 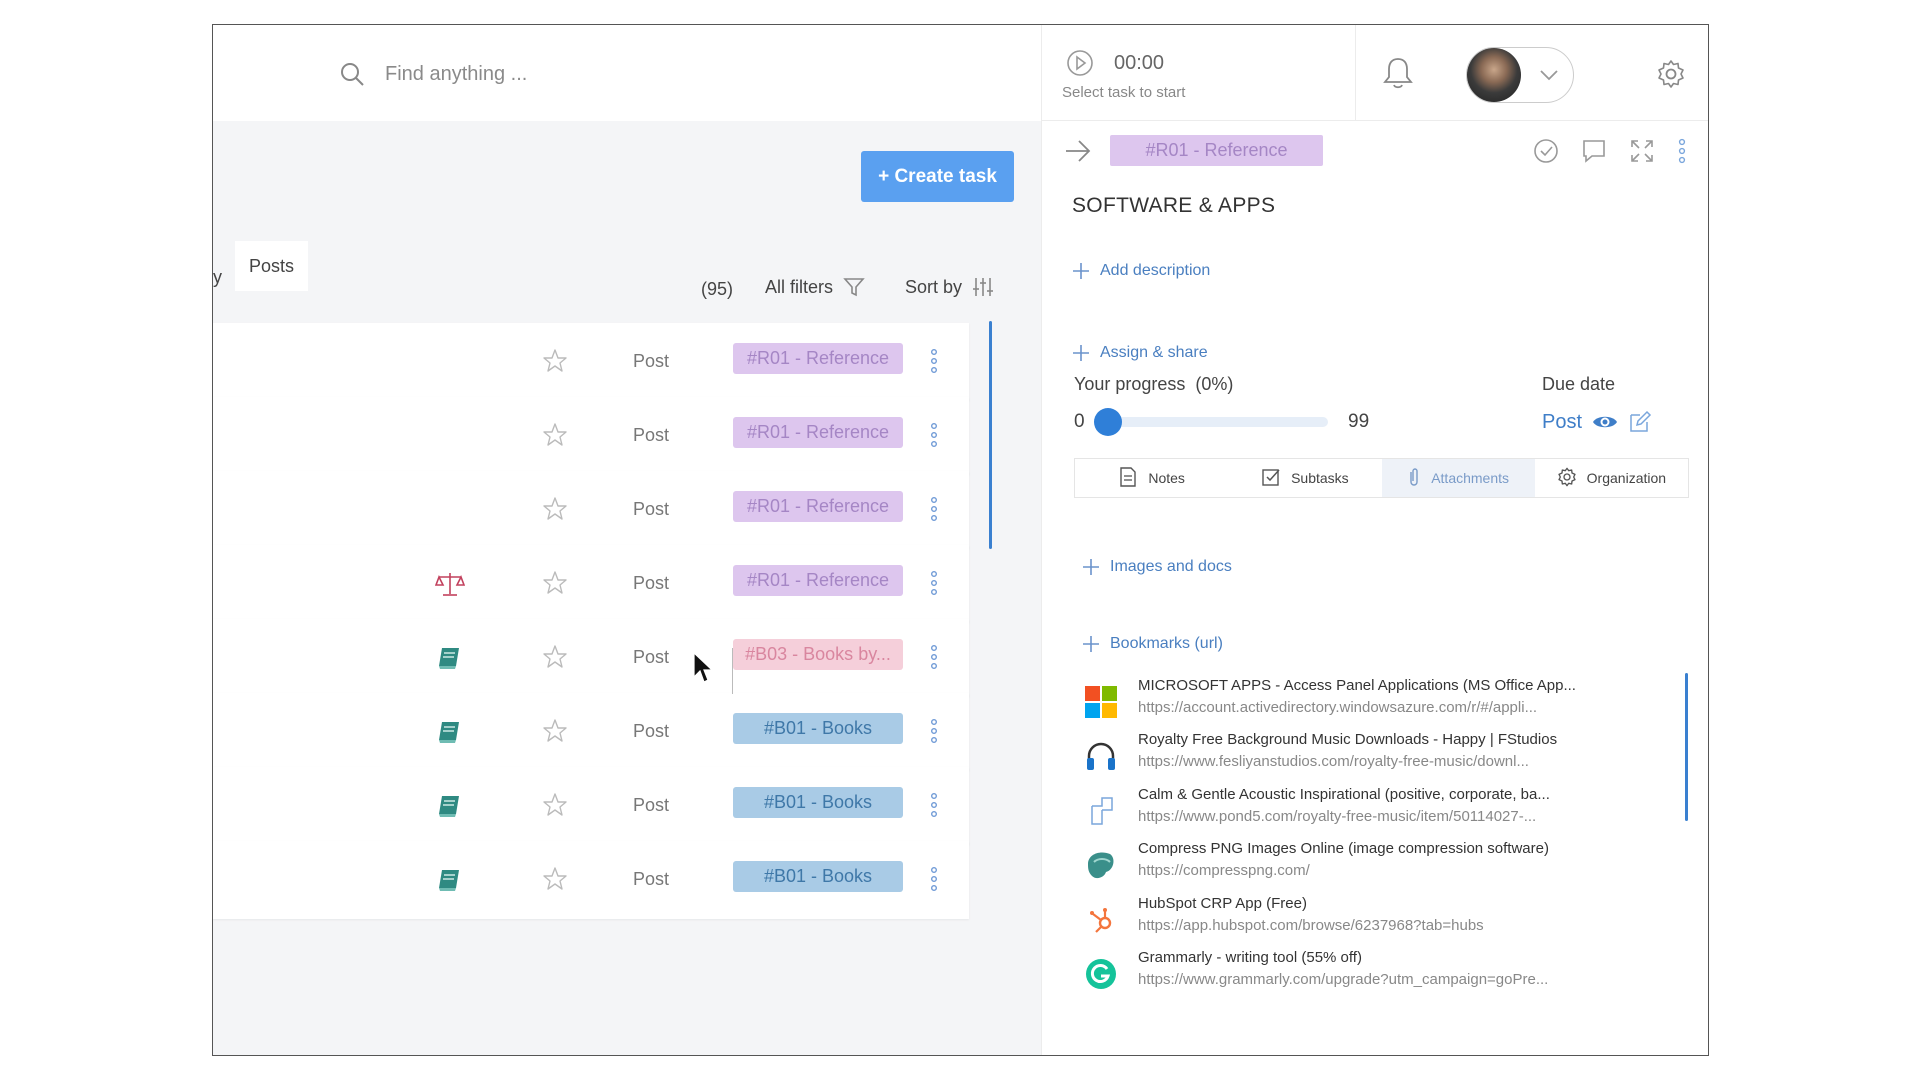 What do you see at coordinates (1078, 151) in the screenshot?
I see `arrow-right-icon` at bounding box center [1078, 151].